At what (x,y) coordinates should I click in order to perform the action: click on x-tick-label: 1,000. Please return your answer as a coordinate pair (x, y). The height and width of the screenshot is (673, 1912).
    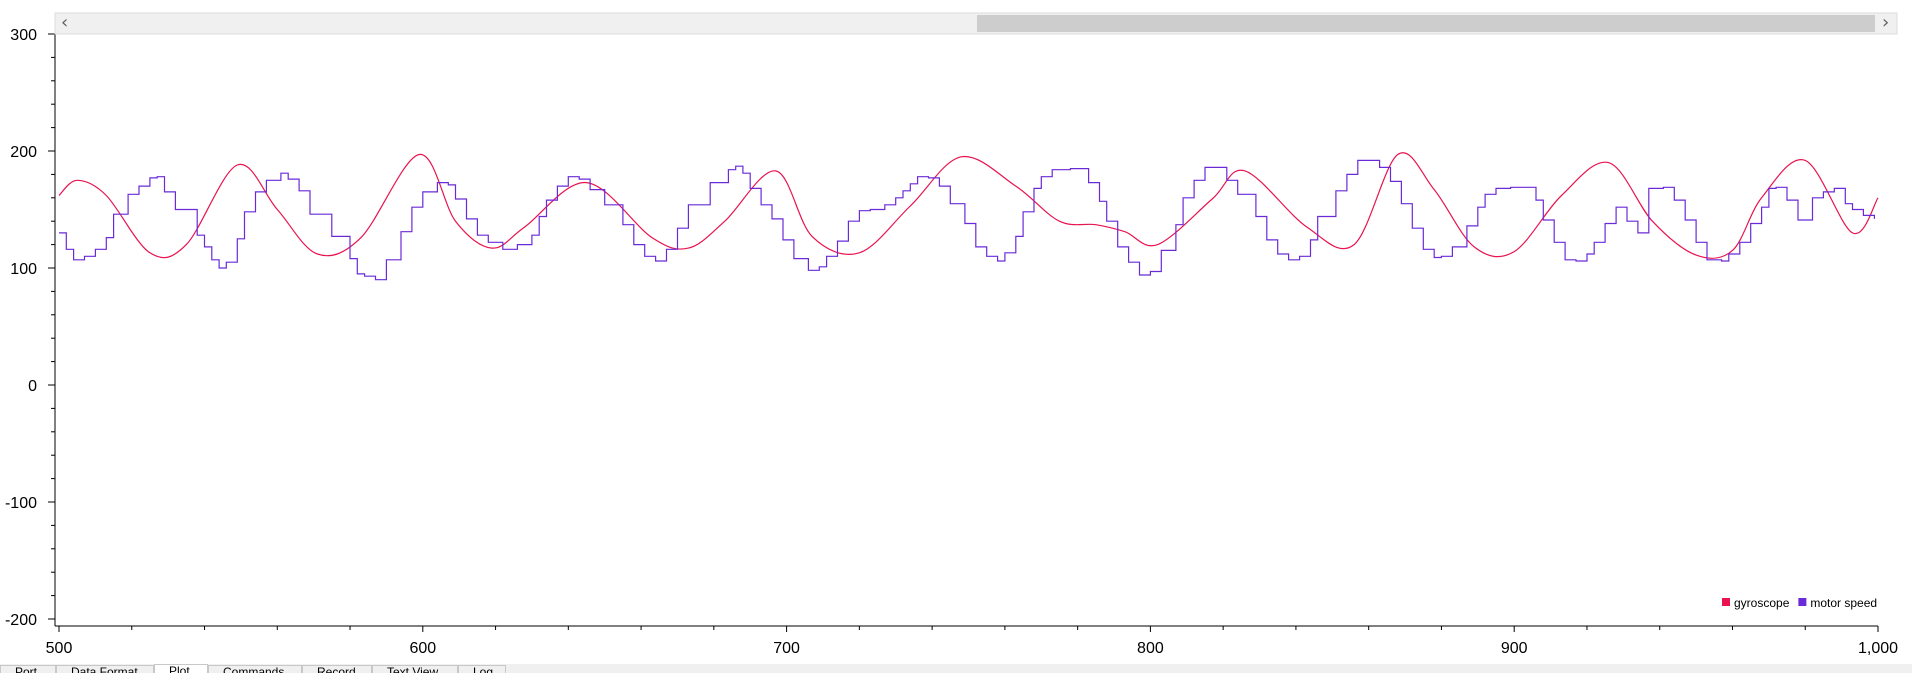
    Looking at the image, I should click on (1878, 648).